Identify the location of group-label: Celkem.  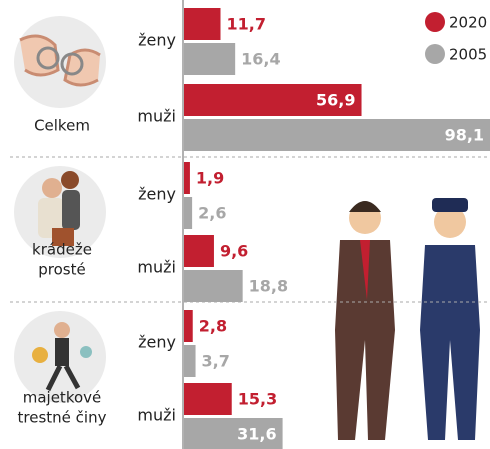
(62, 126).